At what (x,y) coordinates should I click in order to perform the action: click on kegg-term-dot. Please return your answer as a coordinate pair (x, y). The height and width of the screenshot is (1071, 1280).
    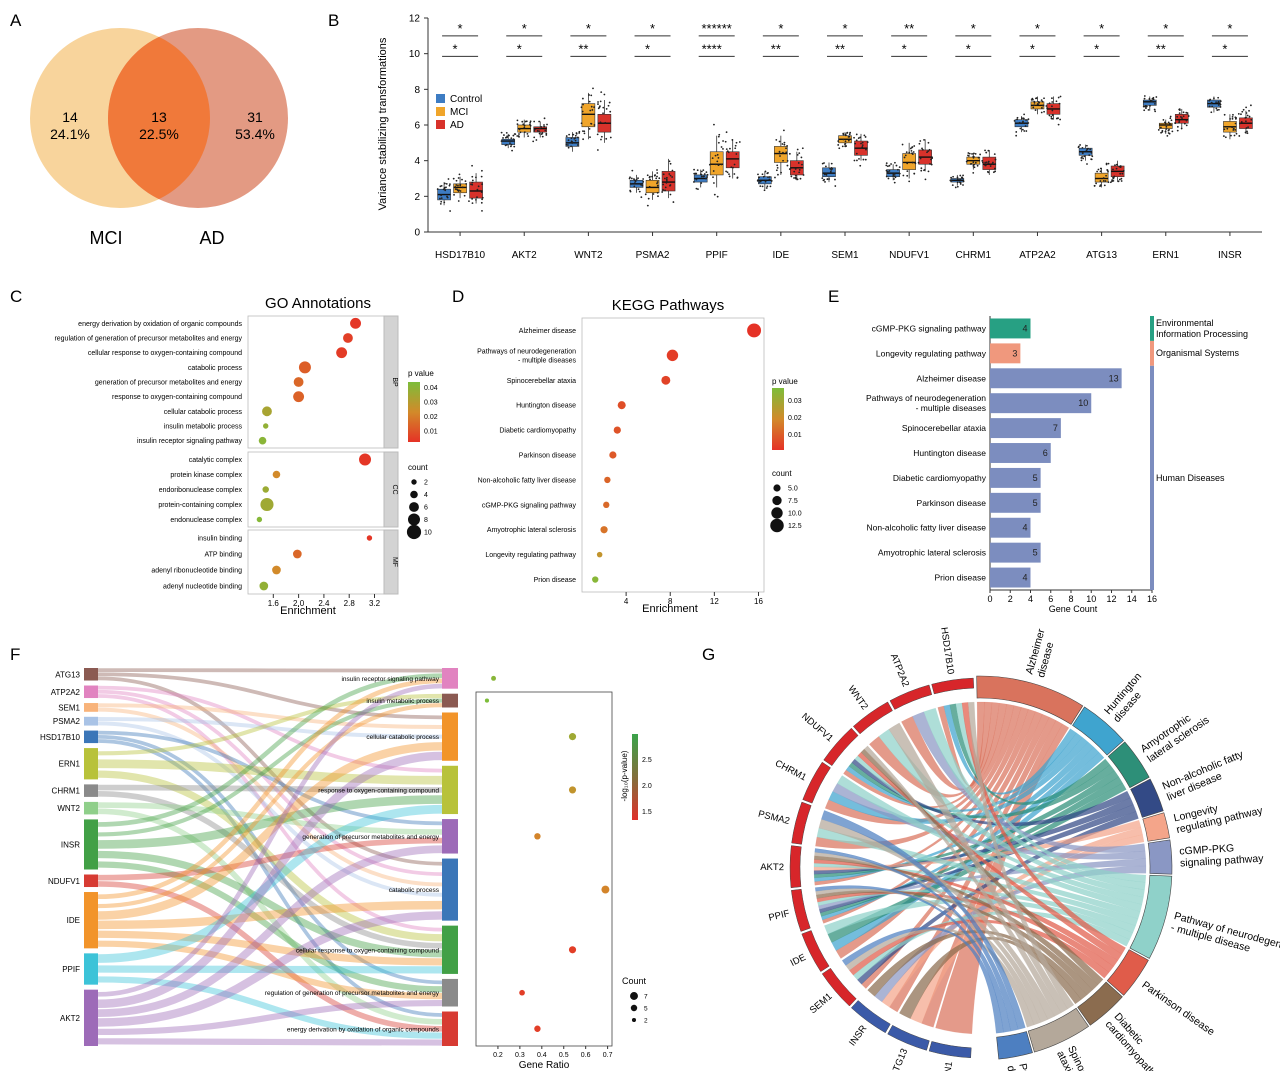
    Looking at the image, I should click on (617, 430).